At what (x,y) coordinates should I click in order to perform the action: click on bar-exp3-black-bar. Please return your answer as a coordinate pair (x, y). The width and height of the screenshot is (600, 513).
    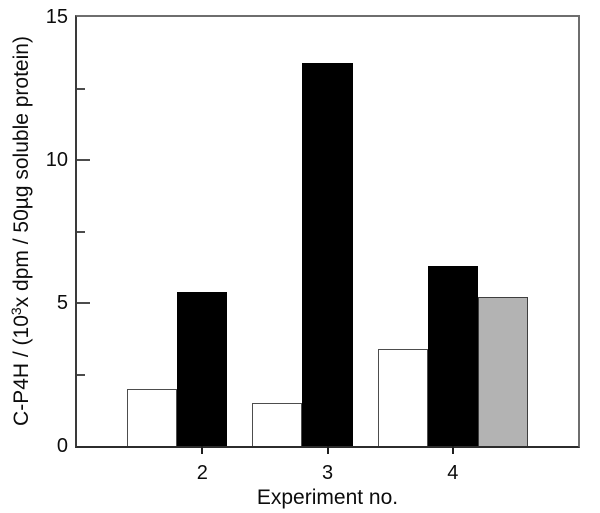
    Looking at the image, I should click on (327, 254).